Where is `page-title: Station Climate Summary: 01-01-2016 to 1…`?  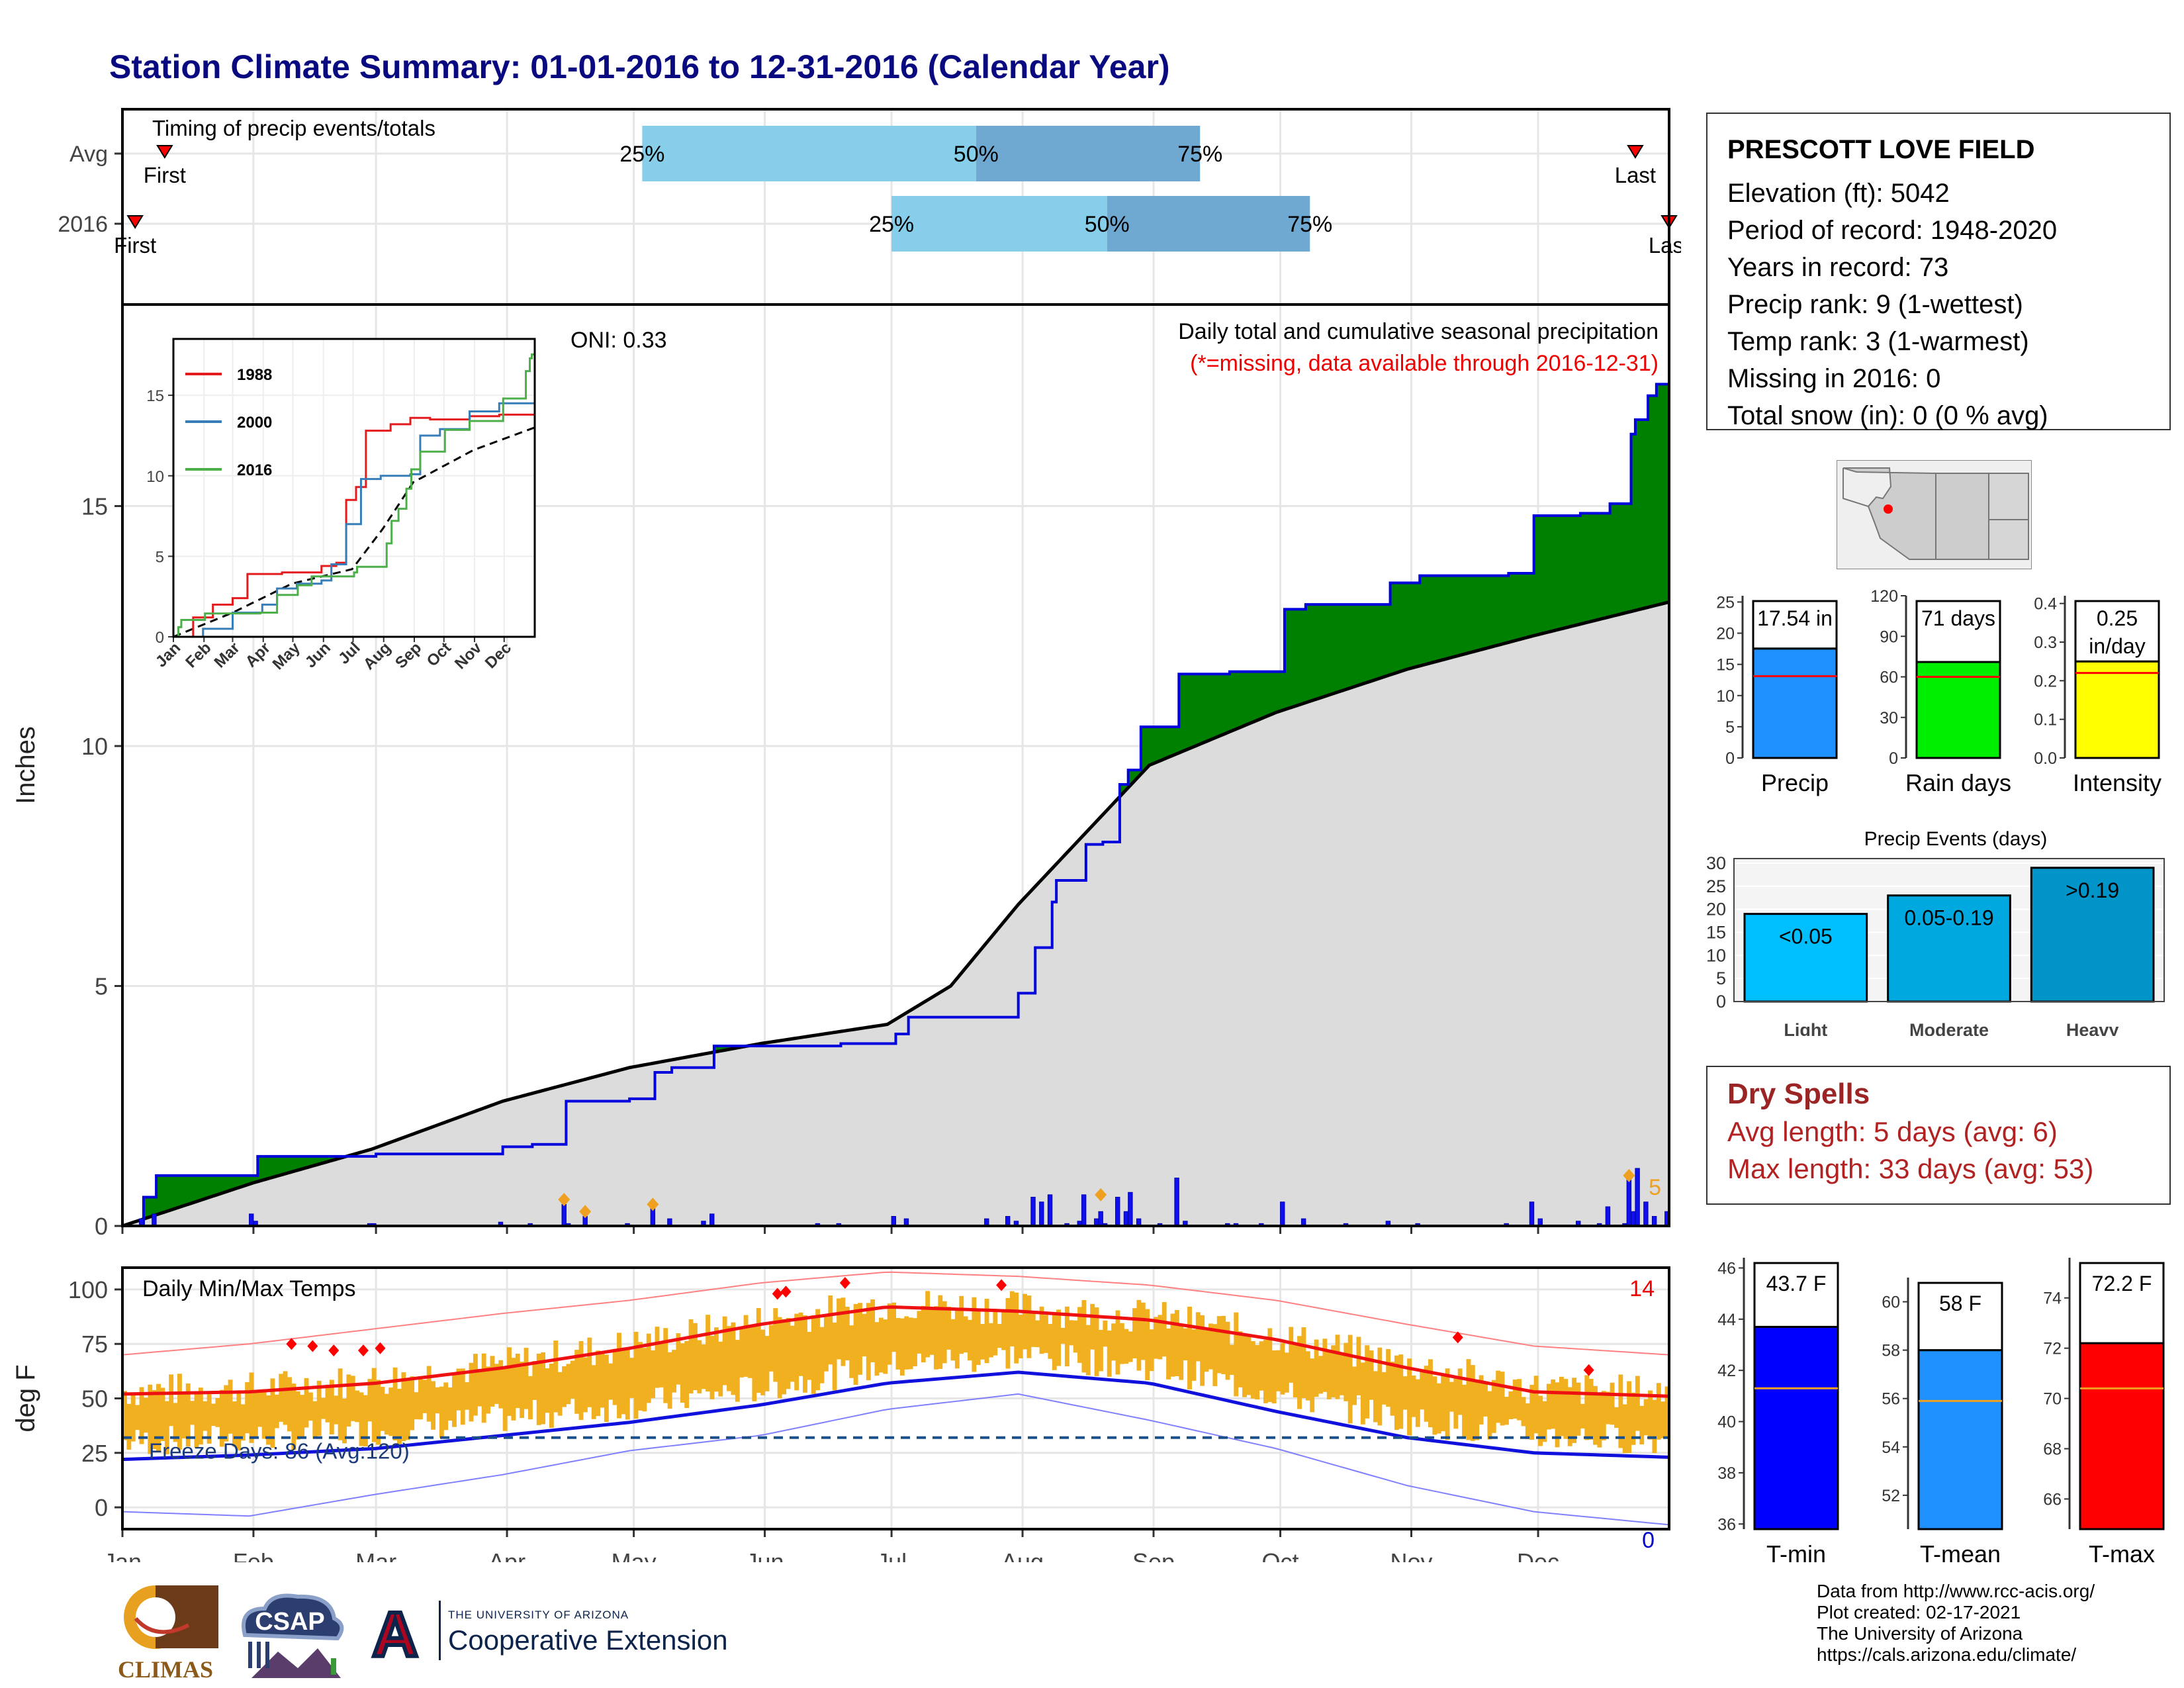 page-title: Station Climate Summary: 01-01-2016 to 1… is located at coordinates (639, 66).